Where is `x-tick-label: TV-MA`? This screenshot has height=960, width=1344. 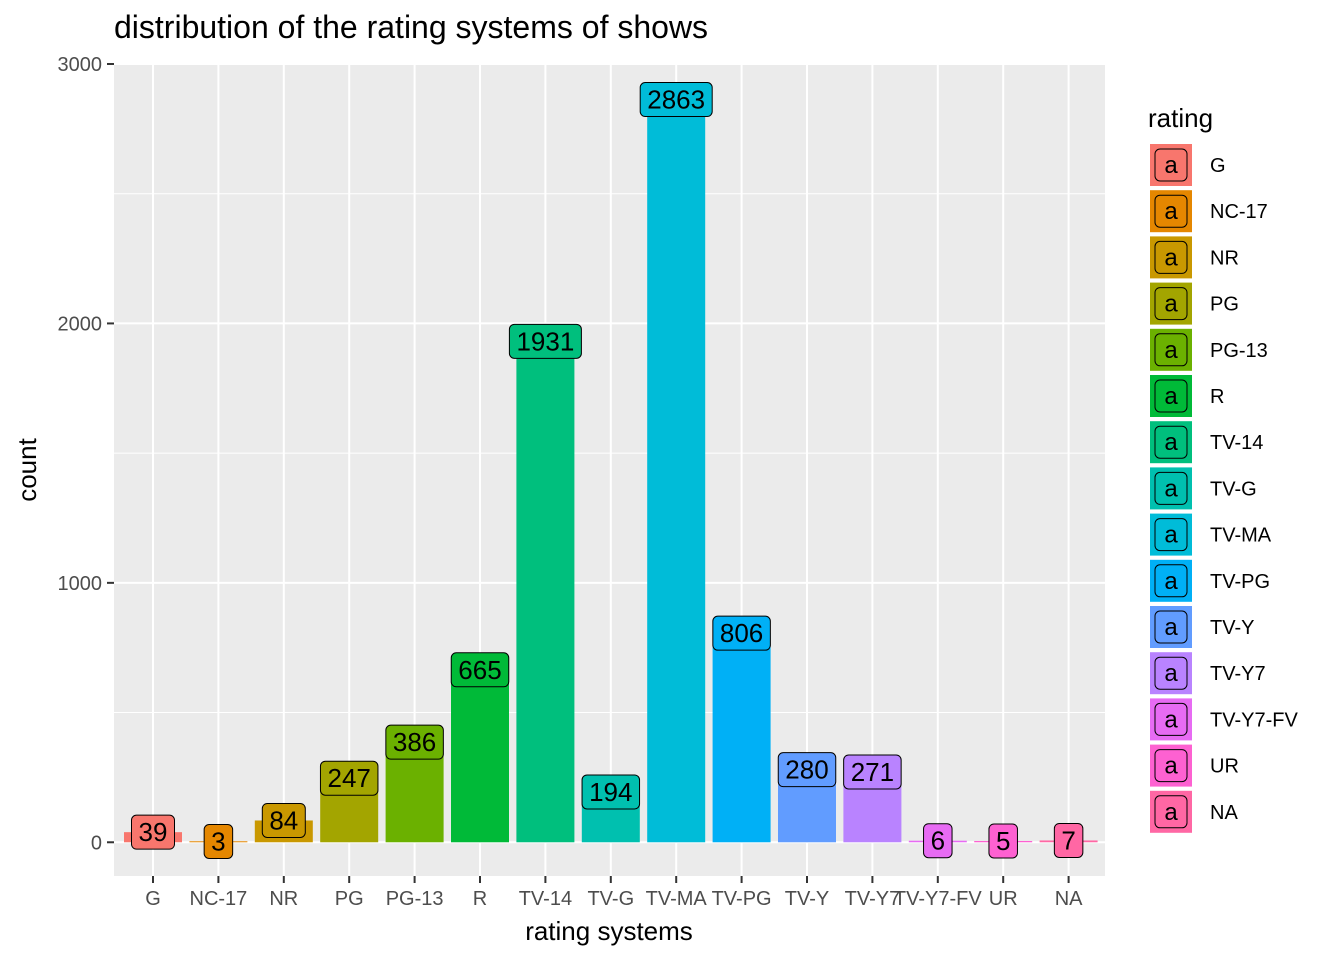 x-tick-label: TV-MA is located at coordinates (677, 899).